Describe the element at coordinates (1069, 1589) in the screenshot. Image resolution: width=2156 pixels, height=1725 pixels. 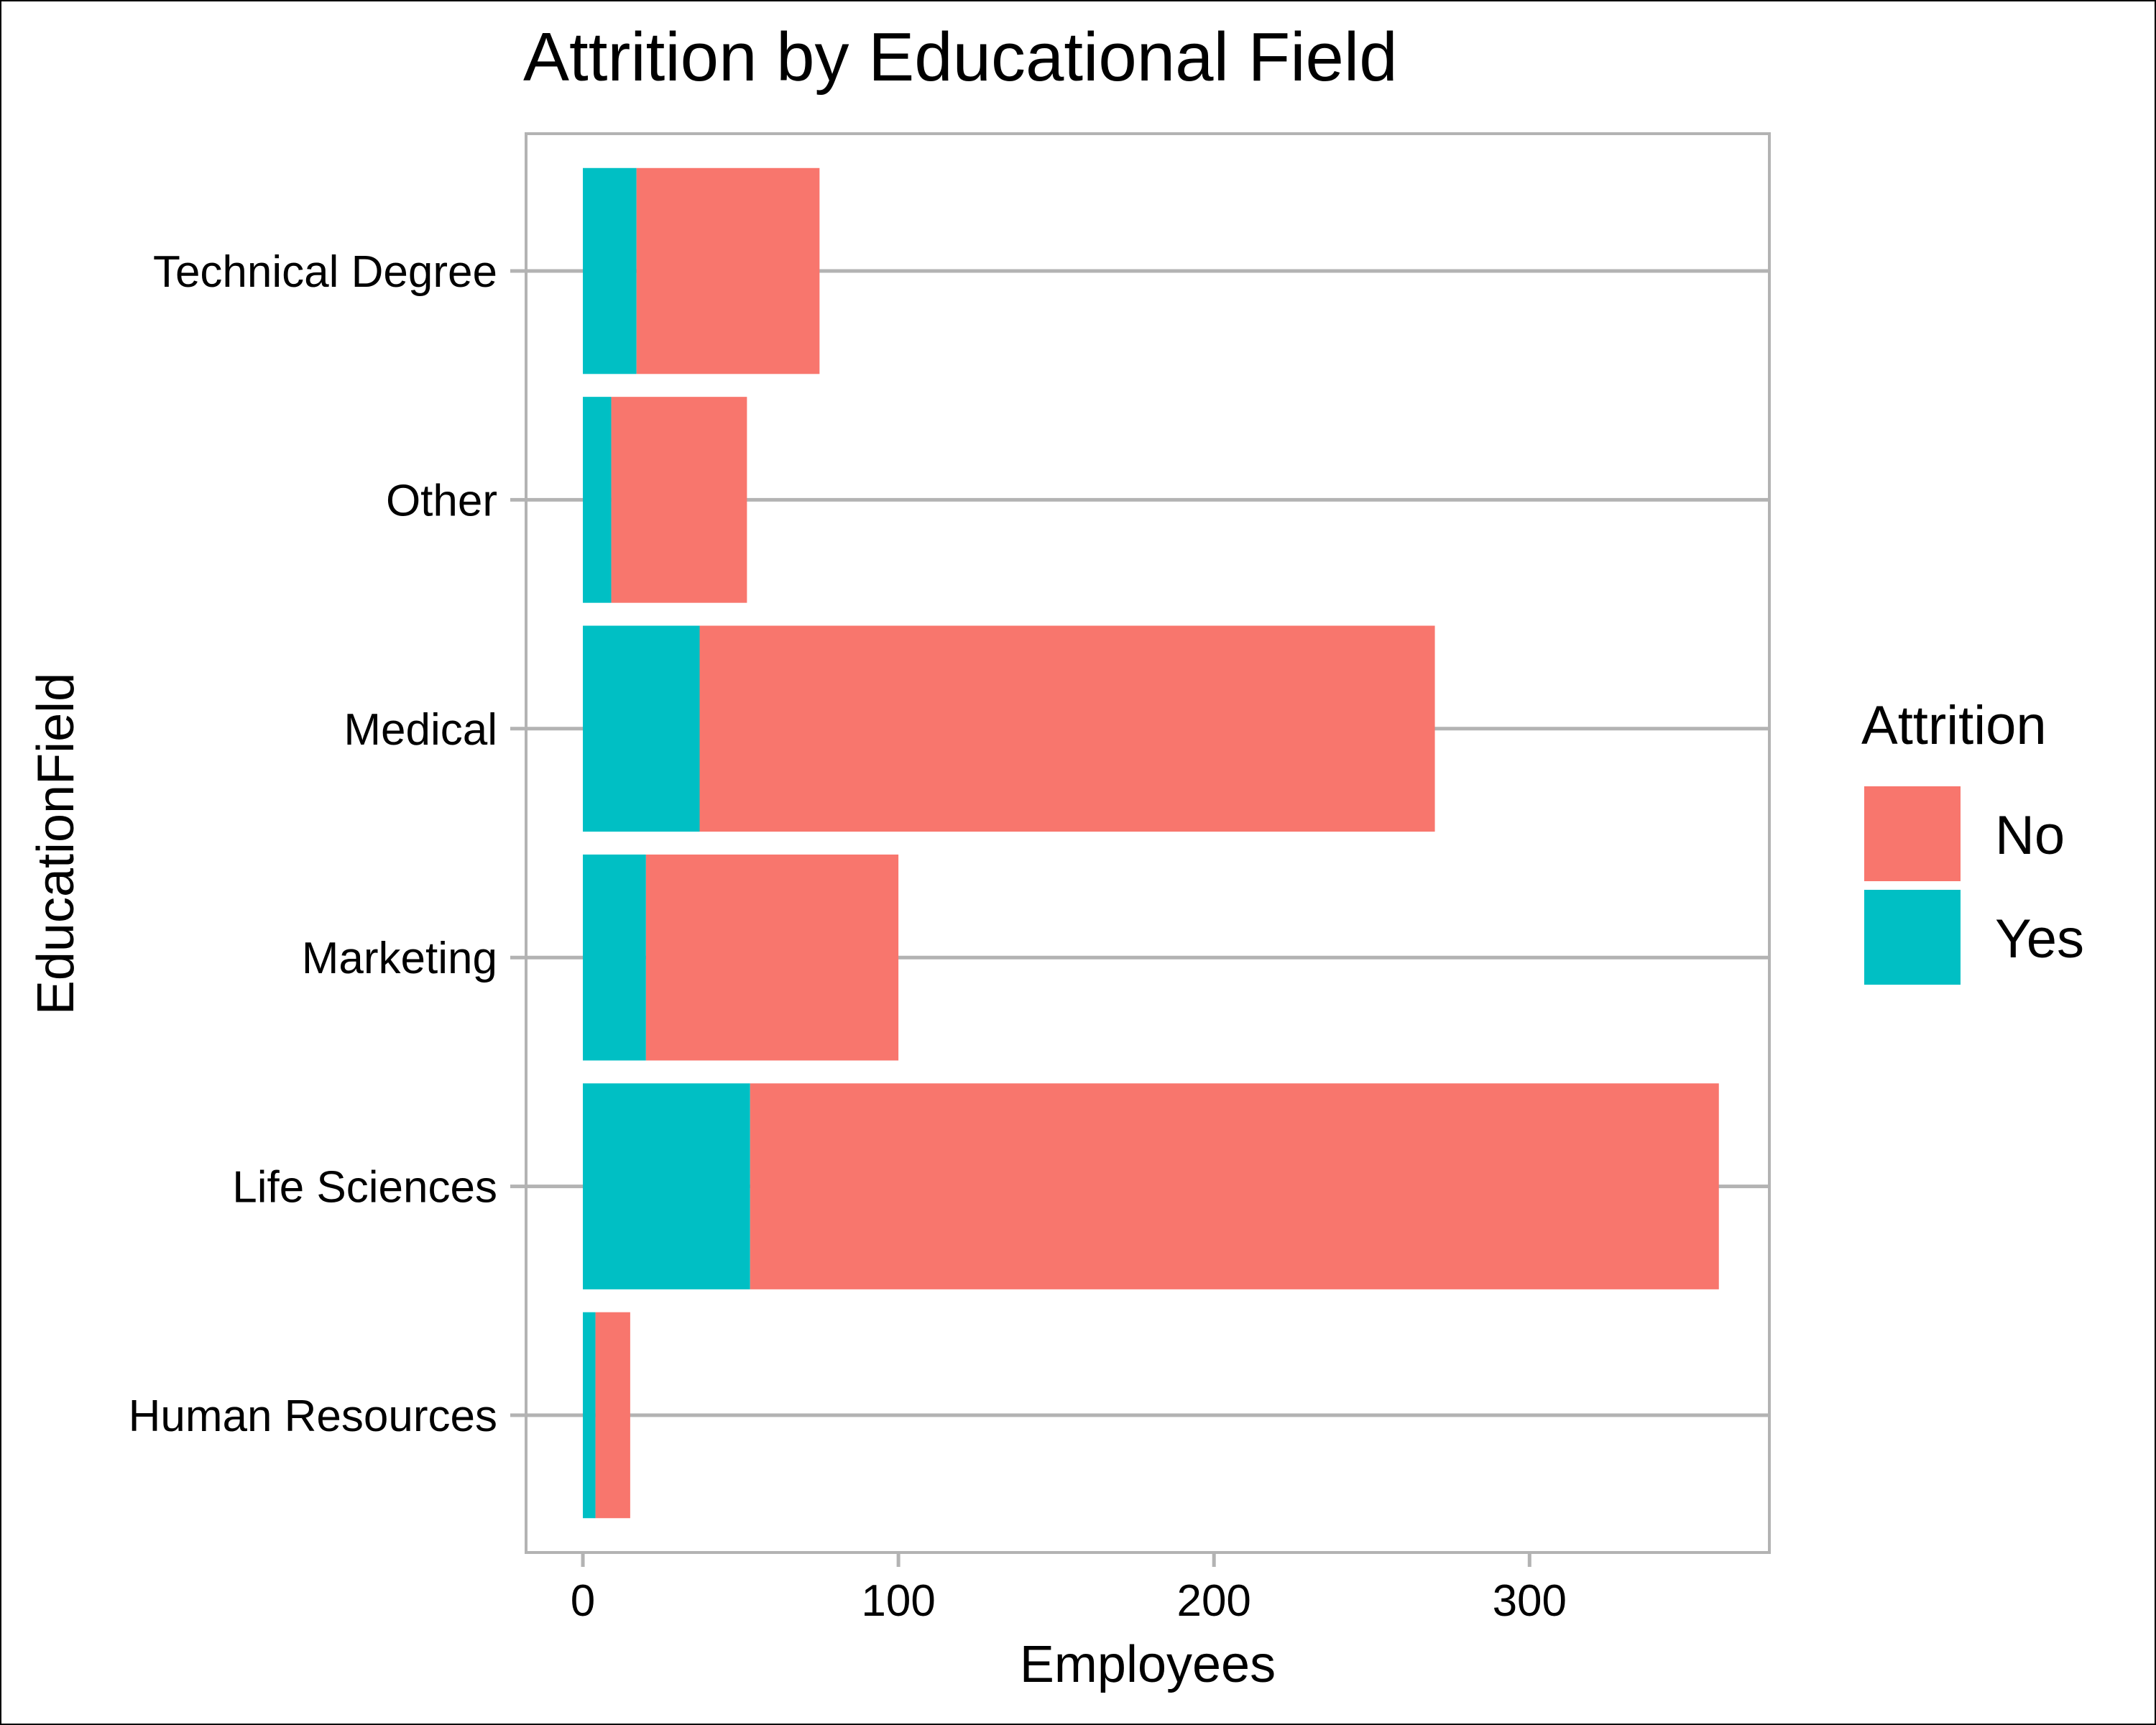
I see `x-axis: 0 100 200 300` at that location.